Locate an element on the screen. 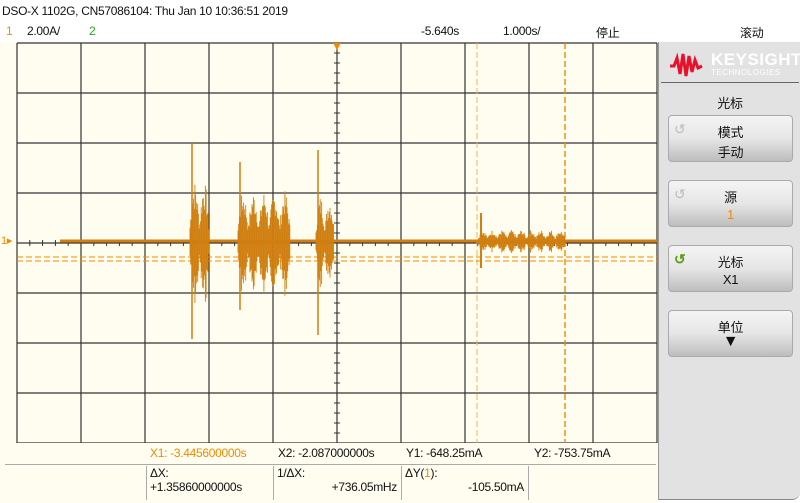 This screenshot has height=503, width=800. ch2-number: 2 is located at coordinates (92, 31).